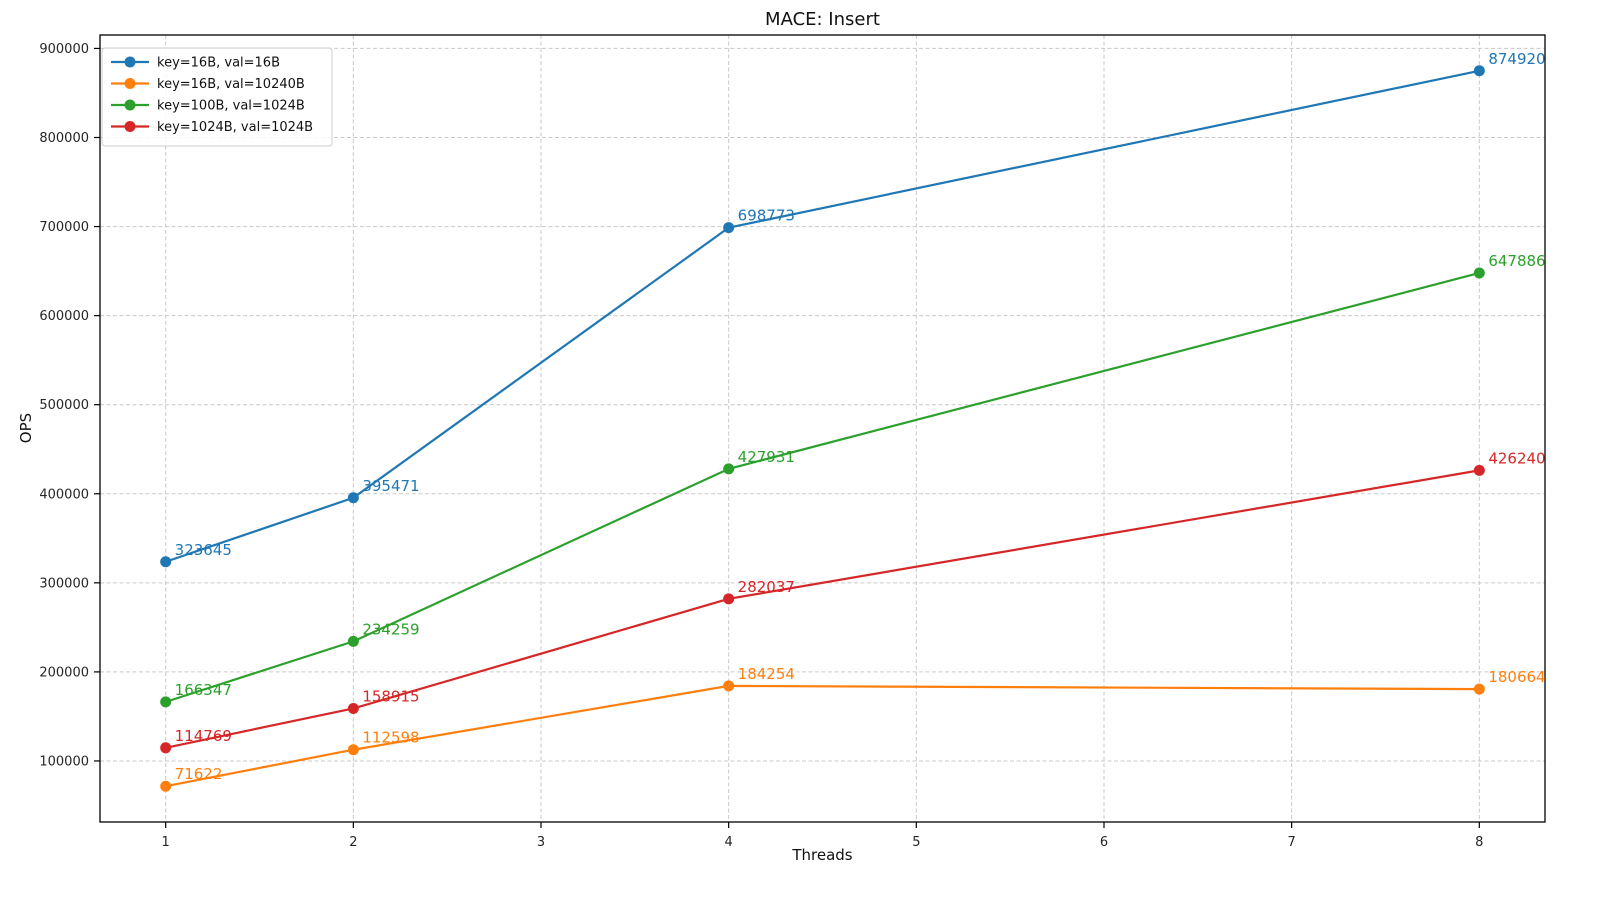 The image size is (1600, 900). I want to click on y-axis-label: OPS, so click(26, 428).